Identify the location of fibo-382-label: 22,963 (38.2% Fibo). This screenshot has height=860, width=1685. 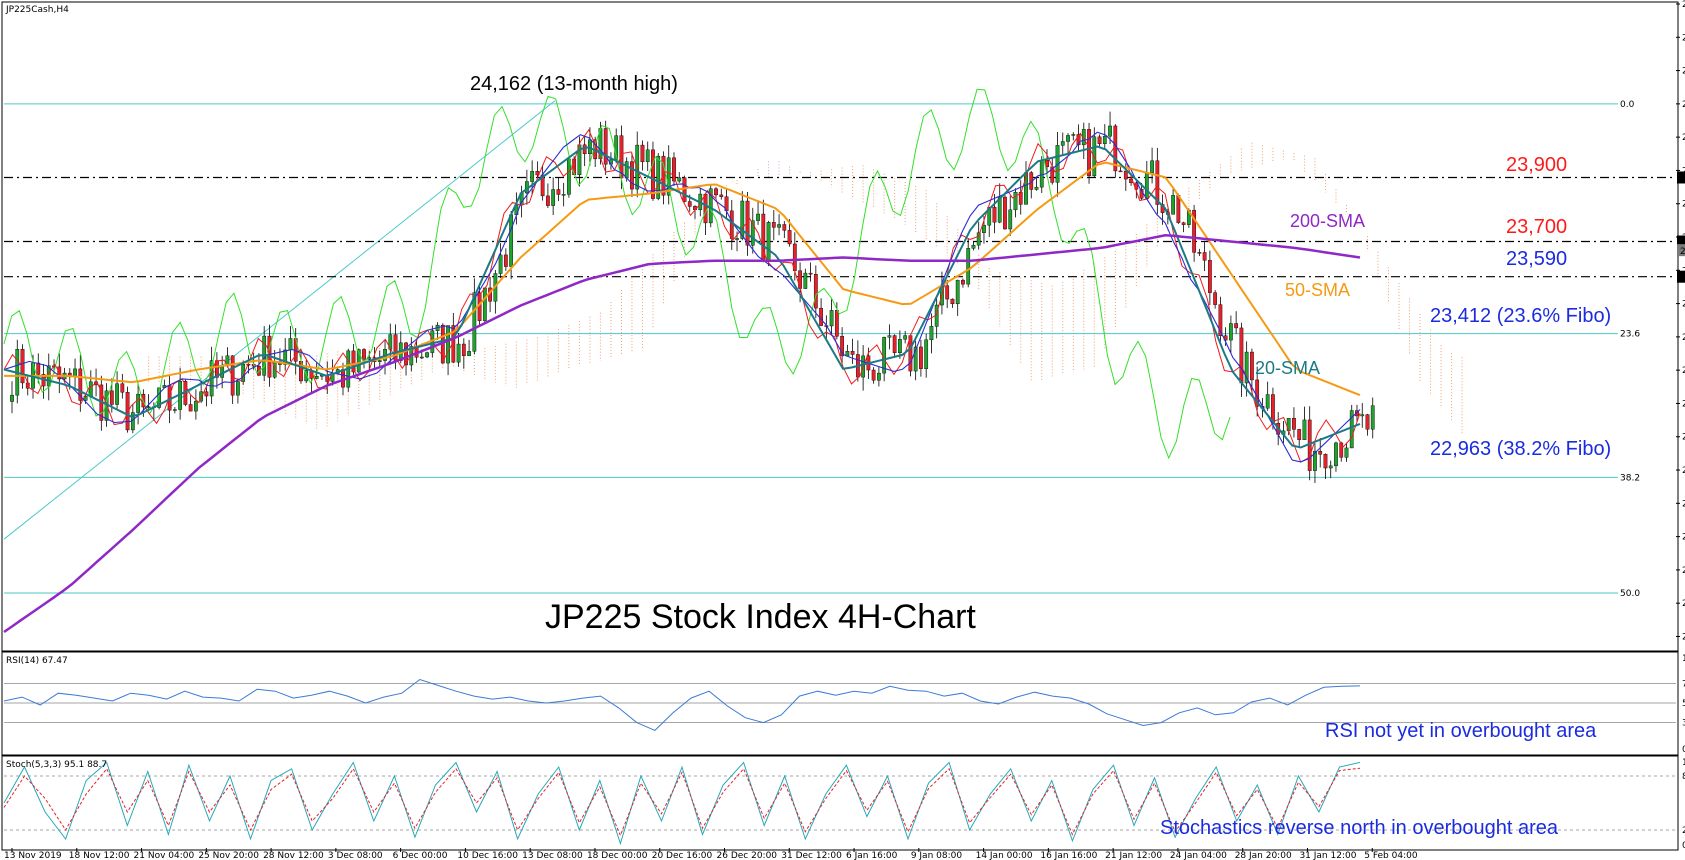
(1520, 449).